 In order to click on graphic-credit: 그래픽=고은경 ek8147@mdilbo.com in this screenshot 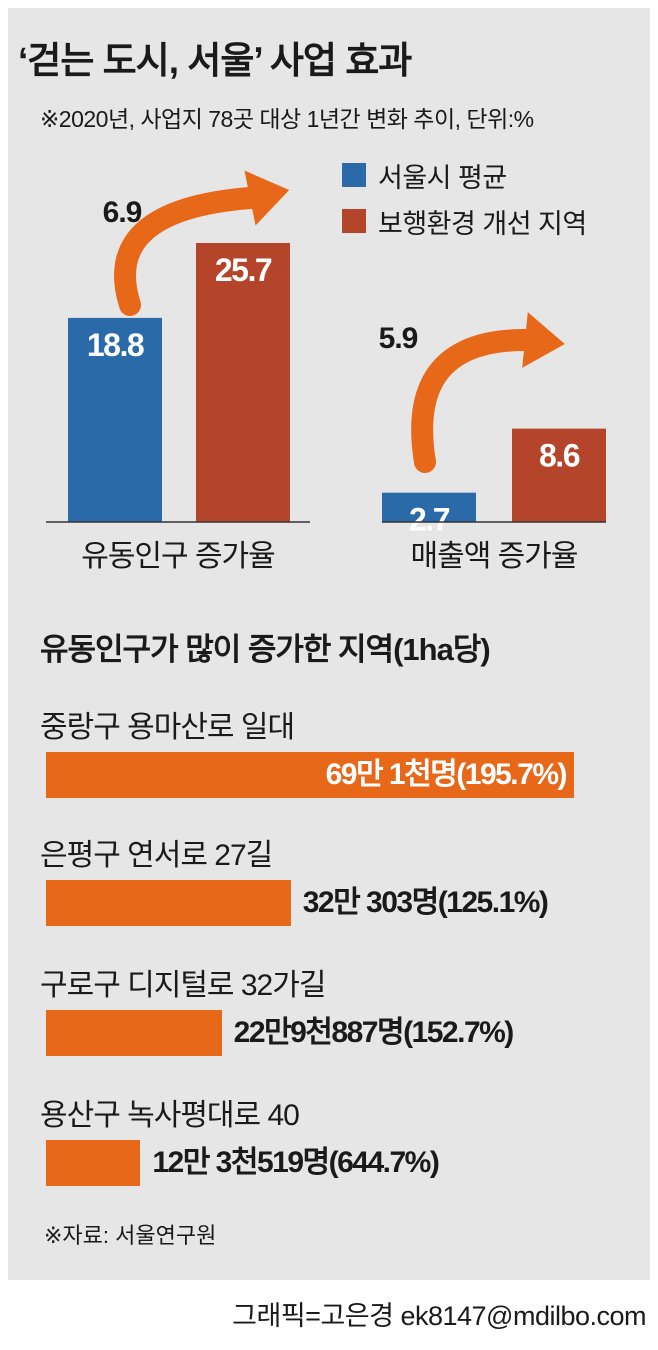, I will do `click(439, 1316)`.